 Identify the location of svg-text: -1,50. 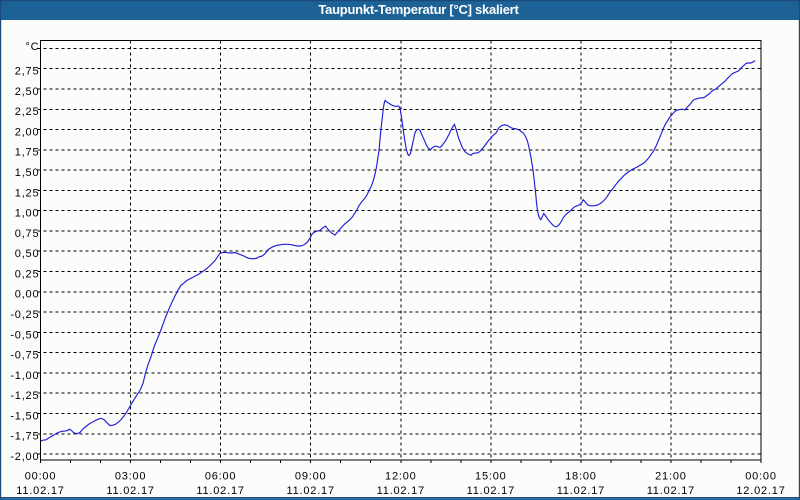
(24, 416).